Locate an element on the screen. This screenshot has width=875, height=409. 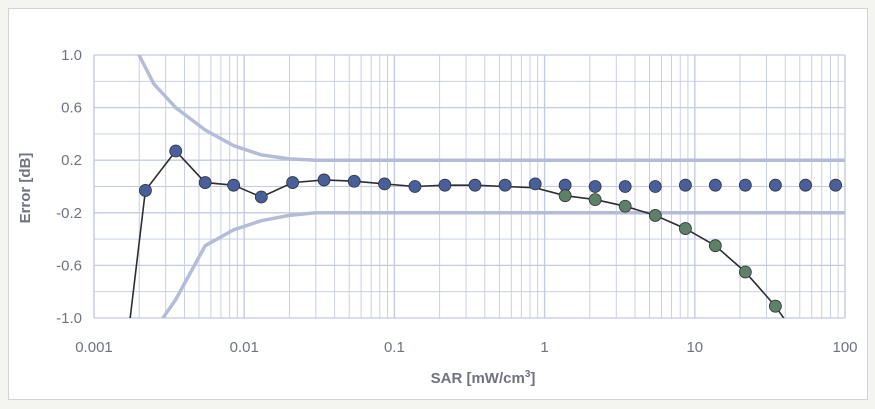
y-tick-label: 0.2 is located at coordinates (71, 160).